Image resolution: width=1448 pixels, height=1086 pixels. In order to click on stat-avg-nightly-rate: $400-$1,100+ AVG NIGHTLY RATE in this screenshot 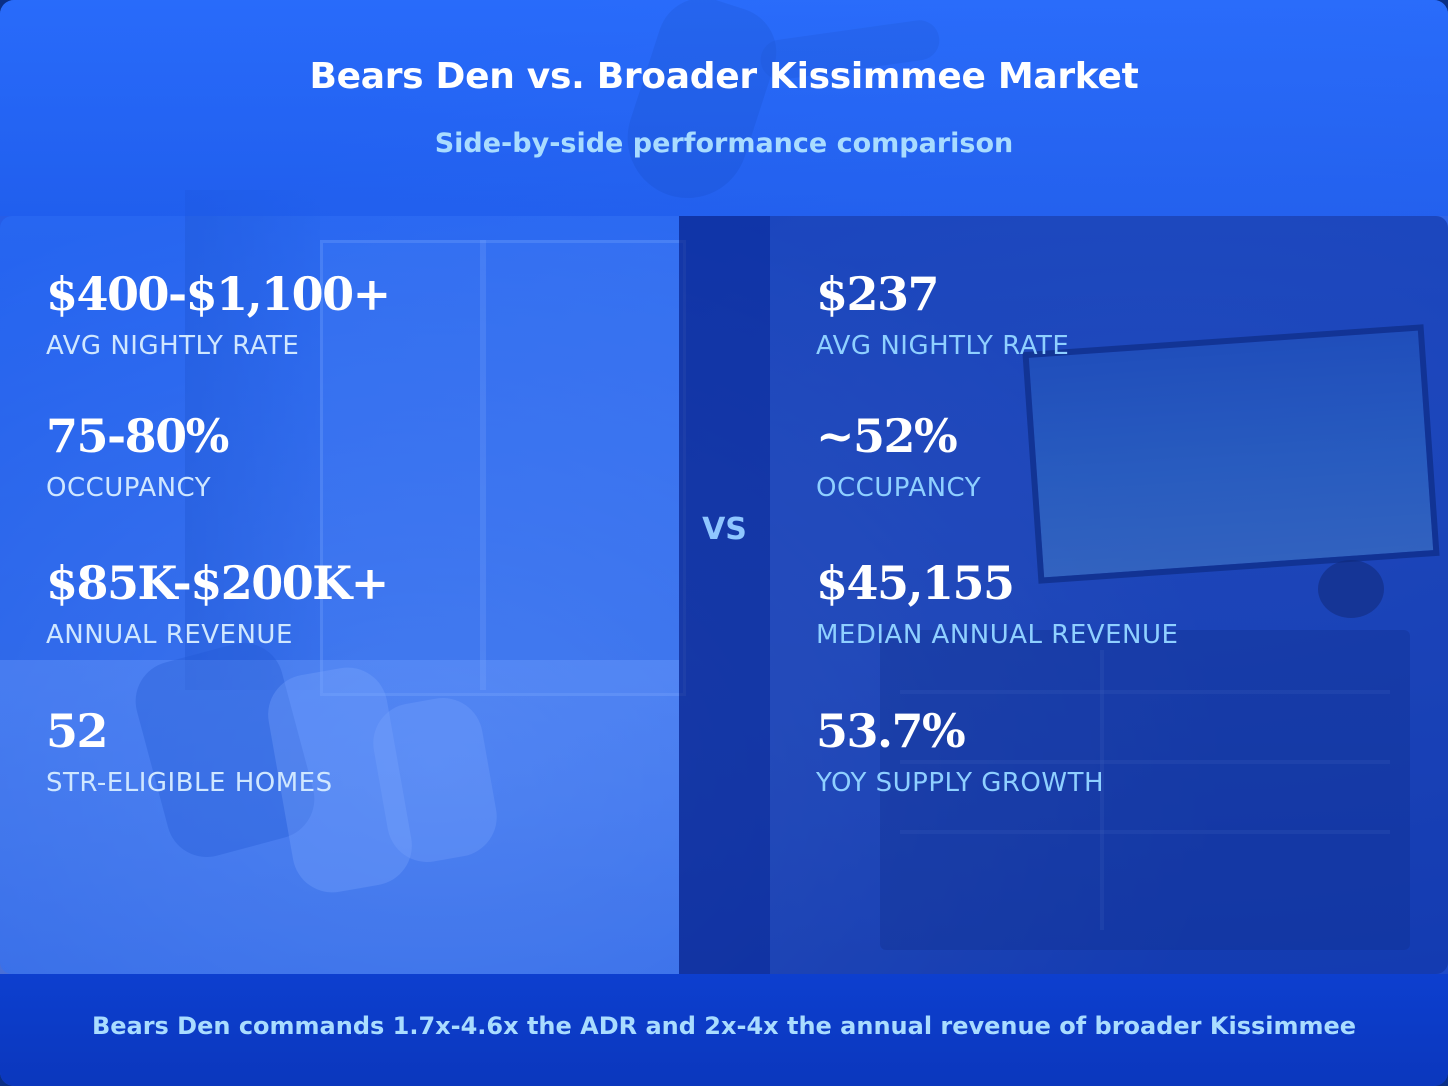, I will do `click(218, 314)`.